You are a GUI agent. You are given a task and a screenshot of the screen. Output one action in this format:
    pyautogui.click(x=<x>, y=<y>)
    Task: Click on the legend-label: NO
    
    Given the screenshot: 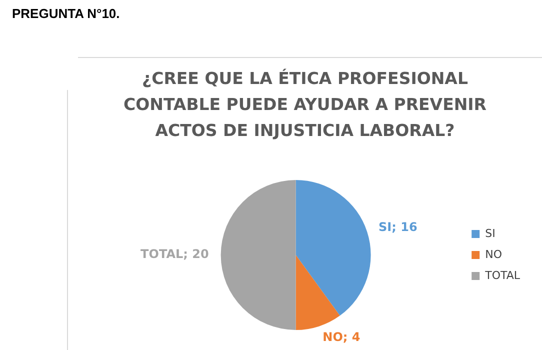 What is the action you would take?
    pyautogui.click(x=493, y=254)
    